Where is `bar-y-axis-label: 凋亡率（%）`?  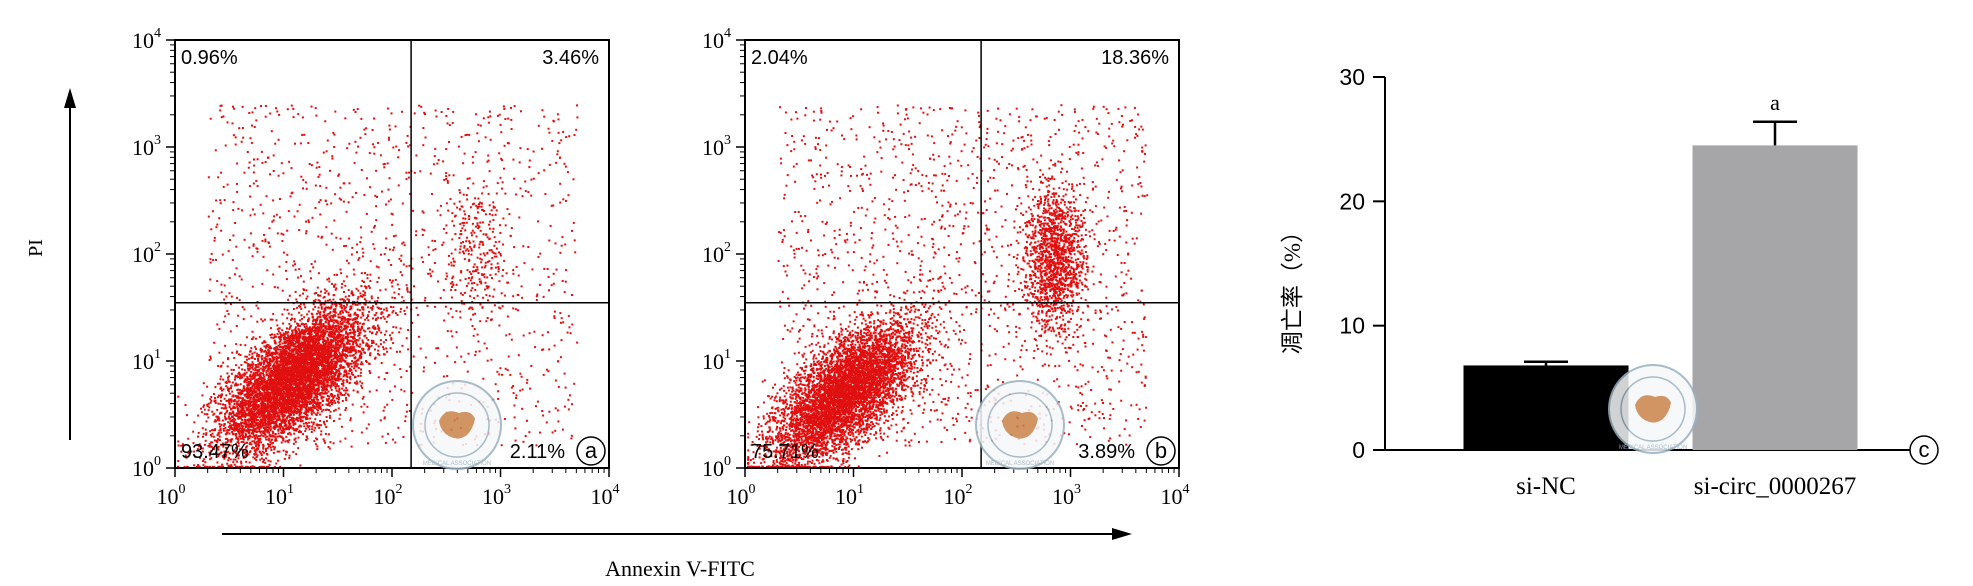 bar-y-axis-label: 凋亡率（%） is located at coordinates (1292, 287).